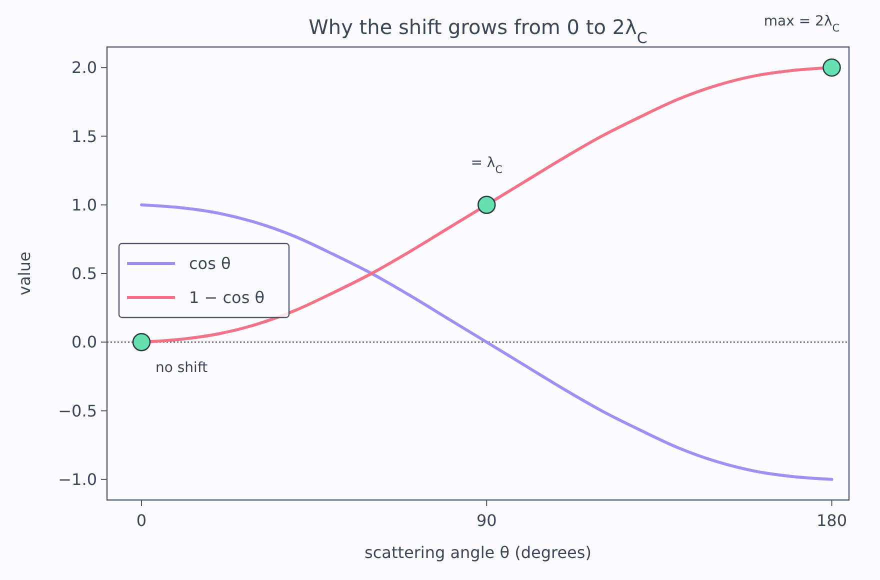  I want to click on y-tick-label: −1.0, so click(77, 480).